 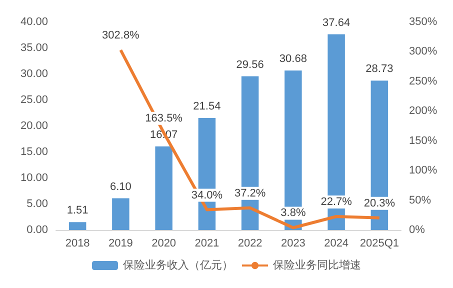 I want to click on data-label: 28.73, so click(x=380, y=69).